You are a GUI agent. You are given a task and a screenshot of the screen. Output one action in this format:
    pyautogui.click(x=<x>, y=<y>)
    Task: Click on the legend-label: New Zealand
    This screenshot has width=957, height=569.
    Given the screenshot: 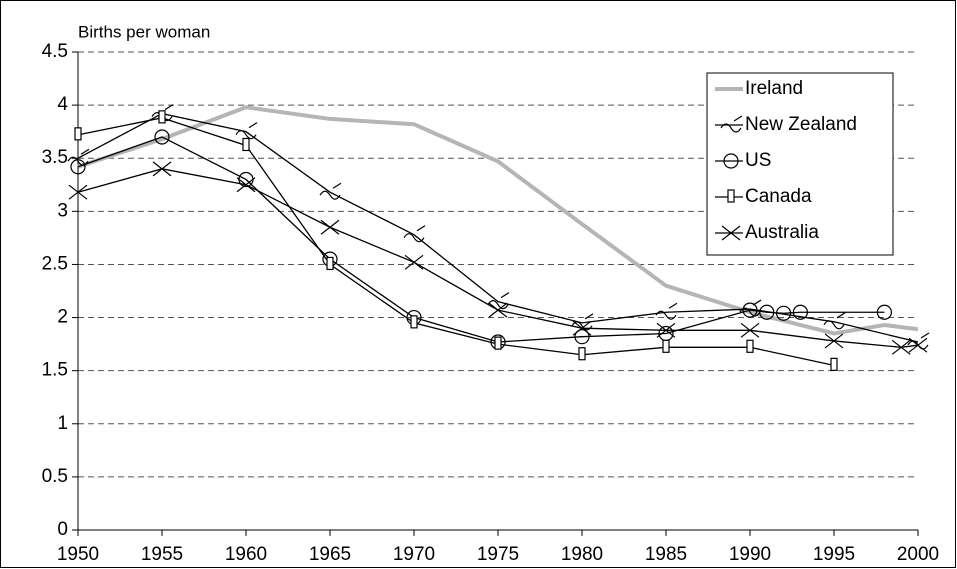 What is the action you would take?
    pyautogui.click(x=801, y=124)
    